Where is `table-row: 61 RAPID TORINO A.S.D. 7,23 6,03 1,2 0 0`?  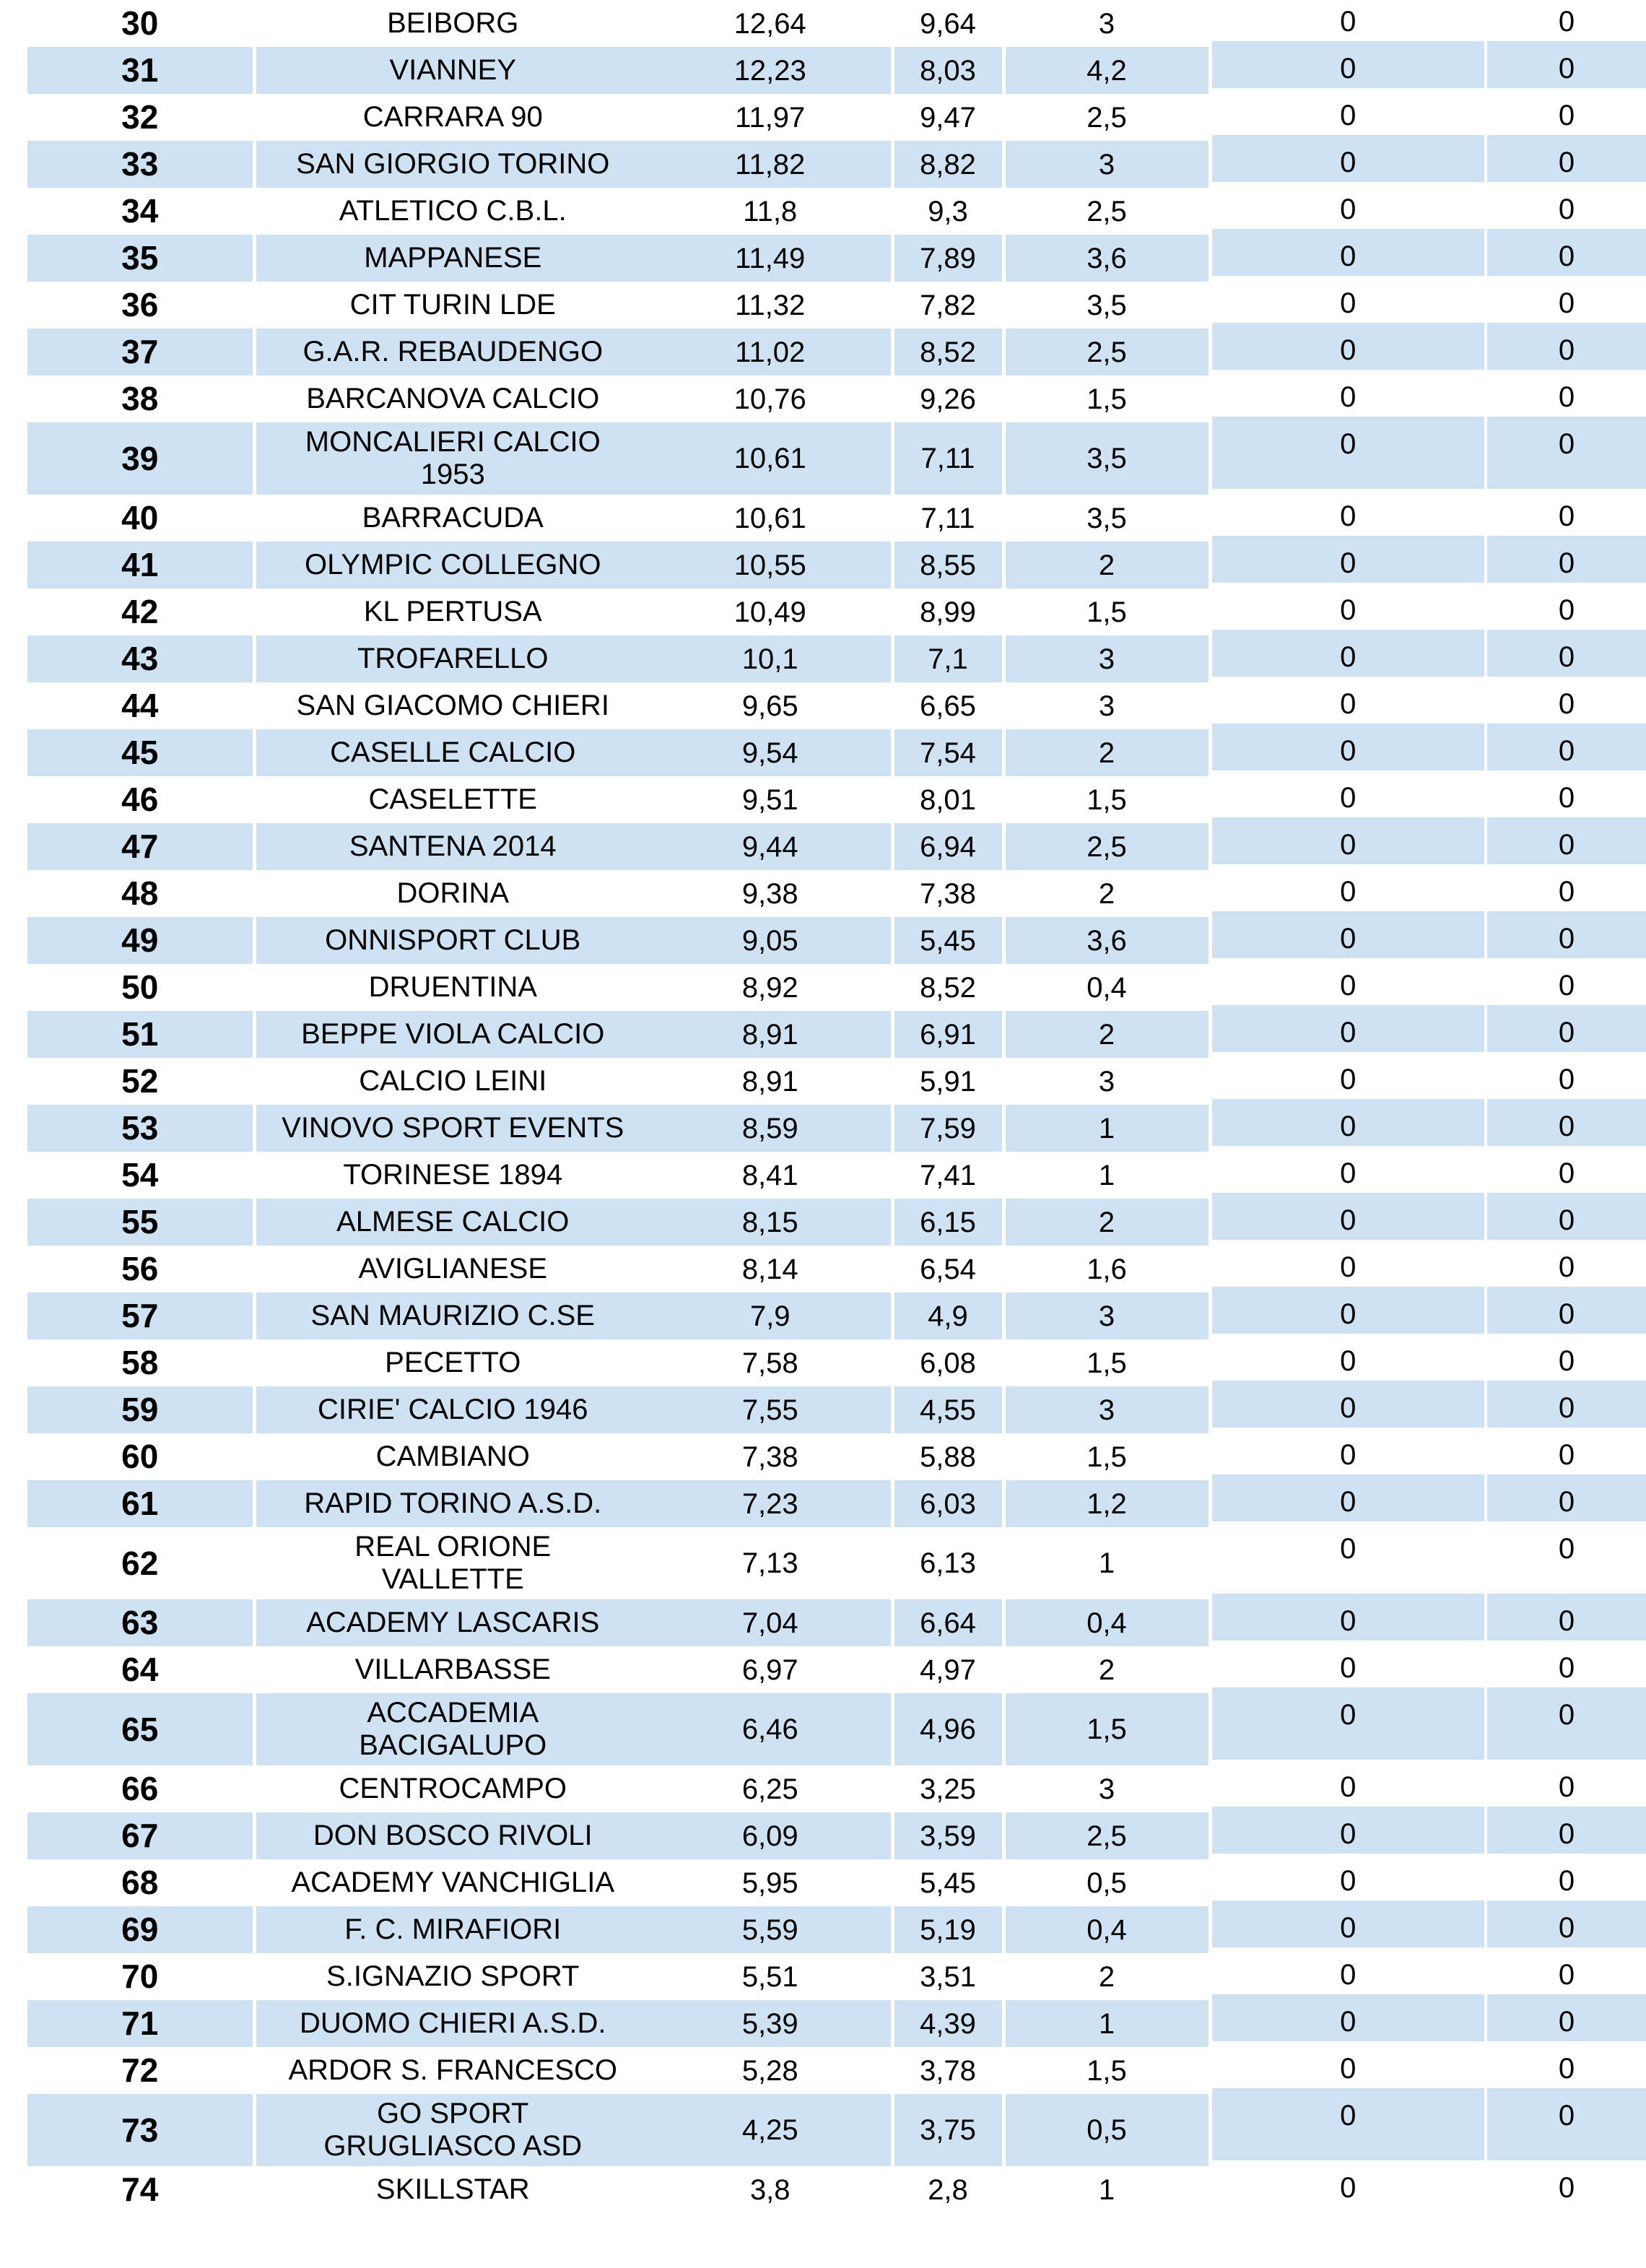
table-row: 61 RAPID TORINO A.S.D. 7,23 6,03 1,2 0 0 is located at coordinates (836, 1500).